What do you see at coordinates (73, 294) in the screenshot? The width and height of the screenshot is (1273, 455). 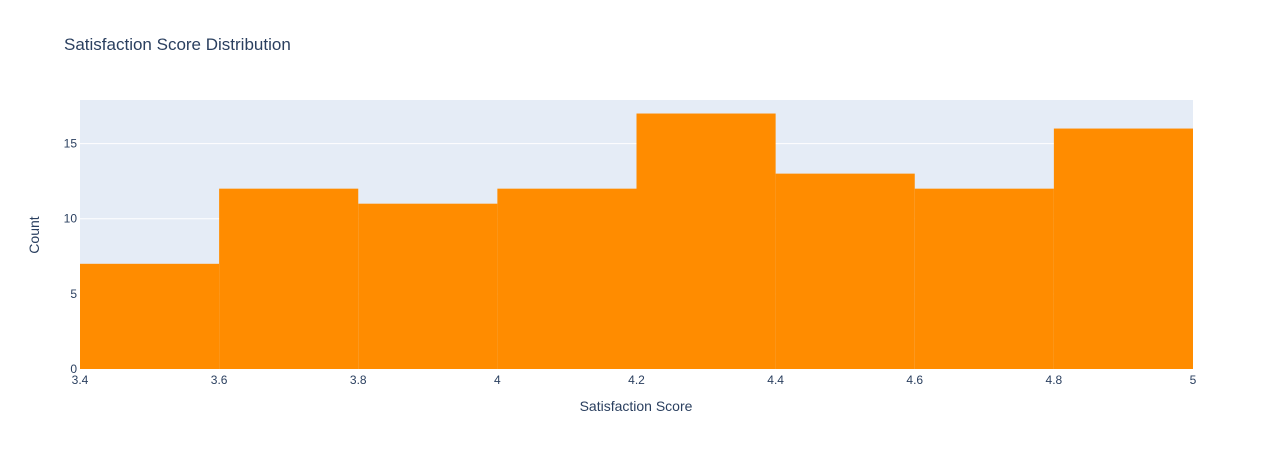 I see `y-tick-label: 5` at bounding box center [73, 294].